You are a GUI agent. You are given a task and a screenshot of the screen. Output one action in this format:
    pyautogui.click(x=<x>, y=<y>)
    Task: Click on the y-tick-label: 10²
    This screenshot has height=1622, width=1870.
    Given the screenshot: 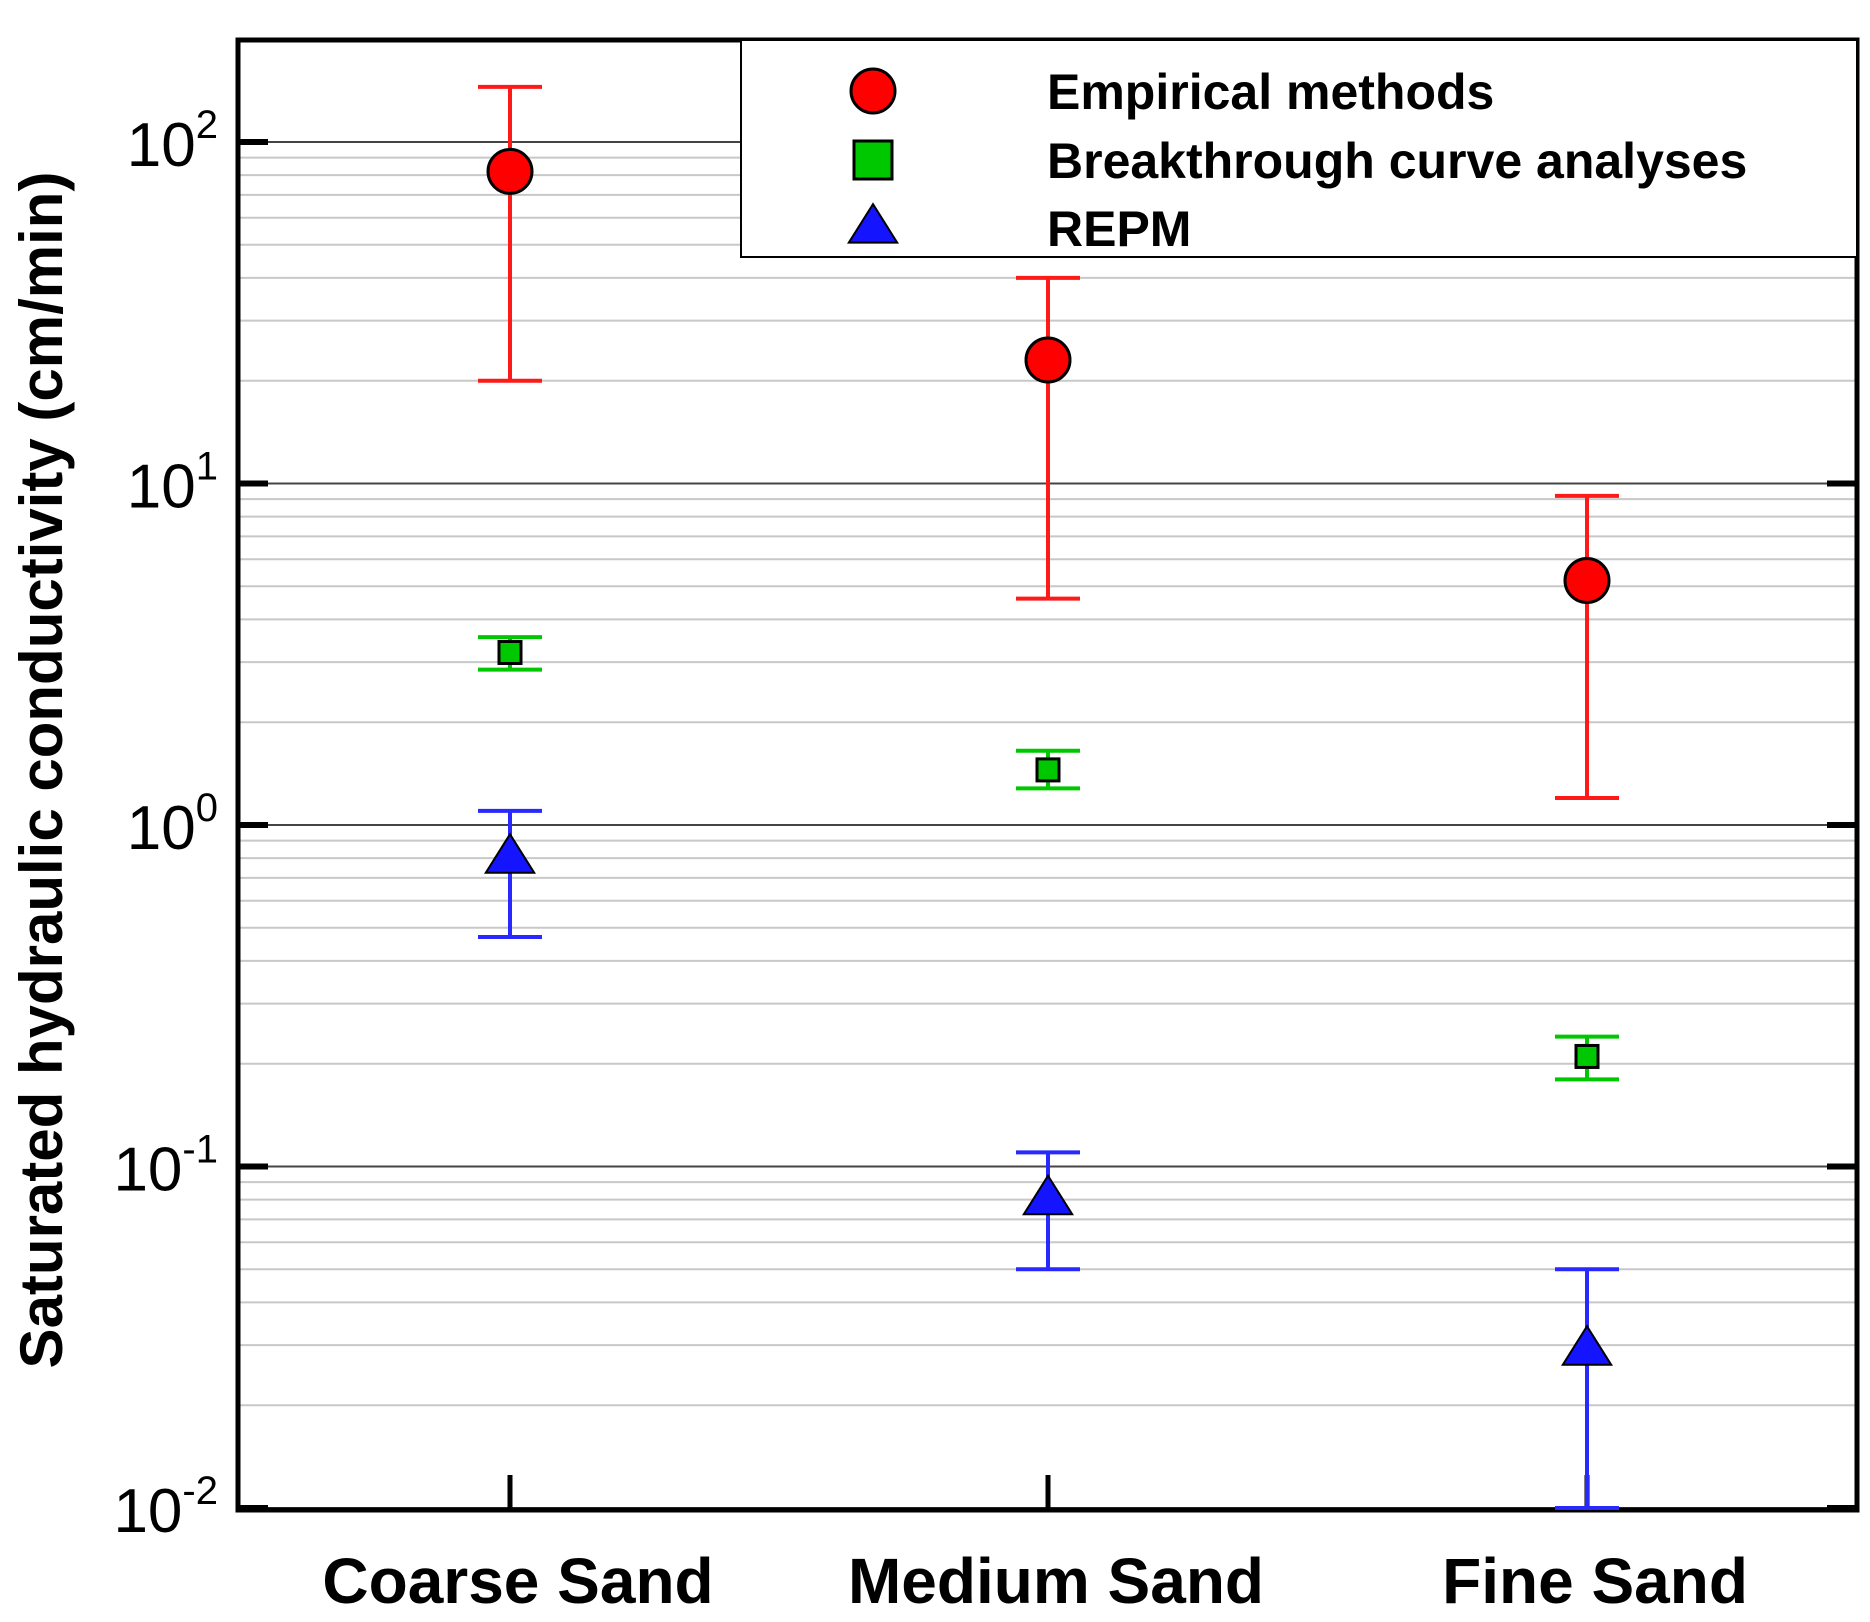 What is the action you would take?
    pyautogui.click(x=172, y=141)
    